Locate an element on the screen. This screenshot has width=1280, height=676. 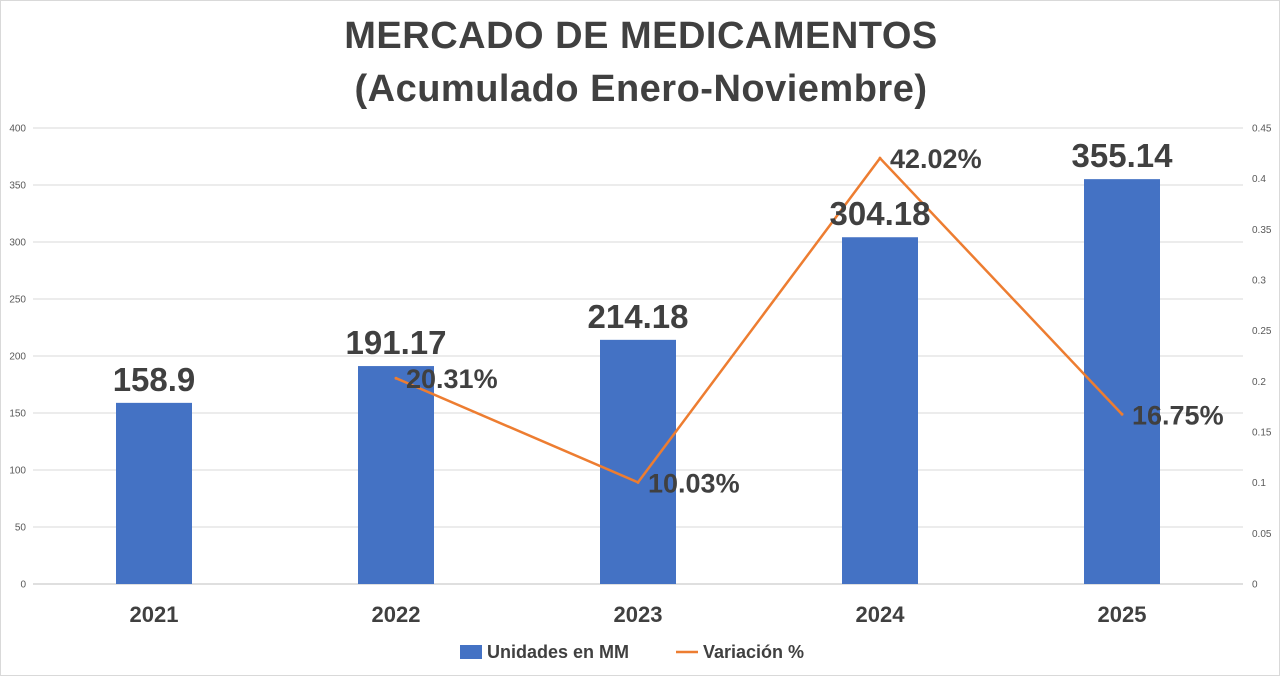
left-tick-label: 0 is located at coordinates (23, 585).